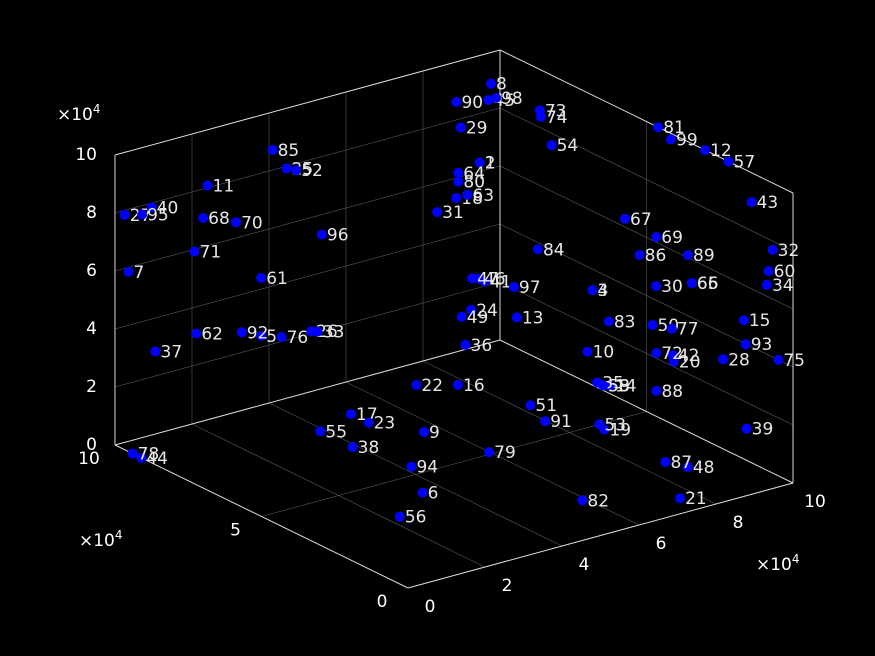 Image resolution: width=875 pixels, height=656 pixels. Describe the element at coordinates (490, 164) in the screenshot. I see `point-label: 2` at that location.